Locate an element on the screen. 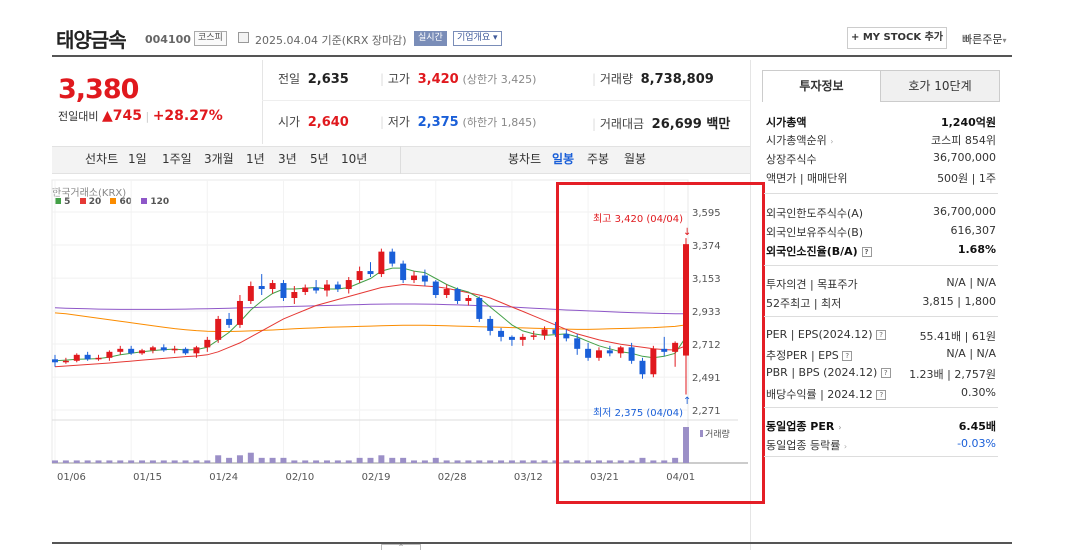 This screenshot has width=1070, height=551. price-change: 전일대비 ▲745 | +28.27% is located at coordinates (140, 116).